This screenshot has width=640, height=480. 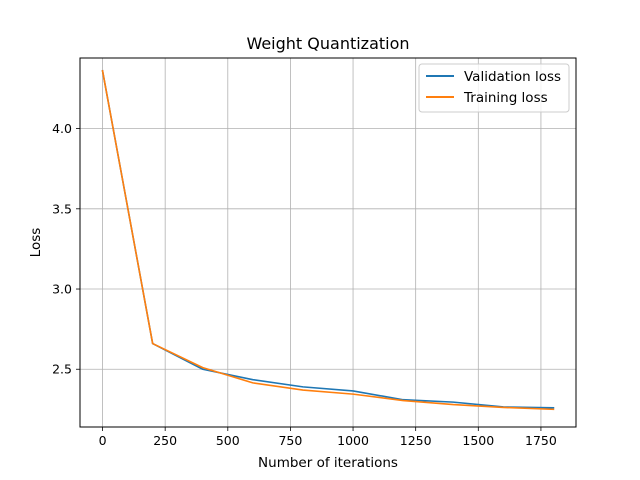 What do you see at coordinates (416, 440) in the screenshot?
I see `x-tick-label: 1250` at bounding box center [416, 440].